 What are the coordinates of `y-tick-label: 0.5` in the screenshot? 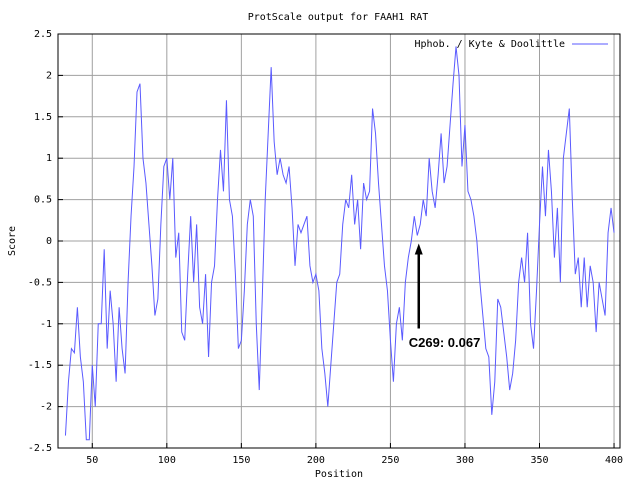 It's located at (43, 200).